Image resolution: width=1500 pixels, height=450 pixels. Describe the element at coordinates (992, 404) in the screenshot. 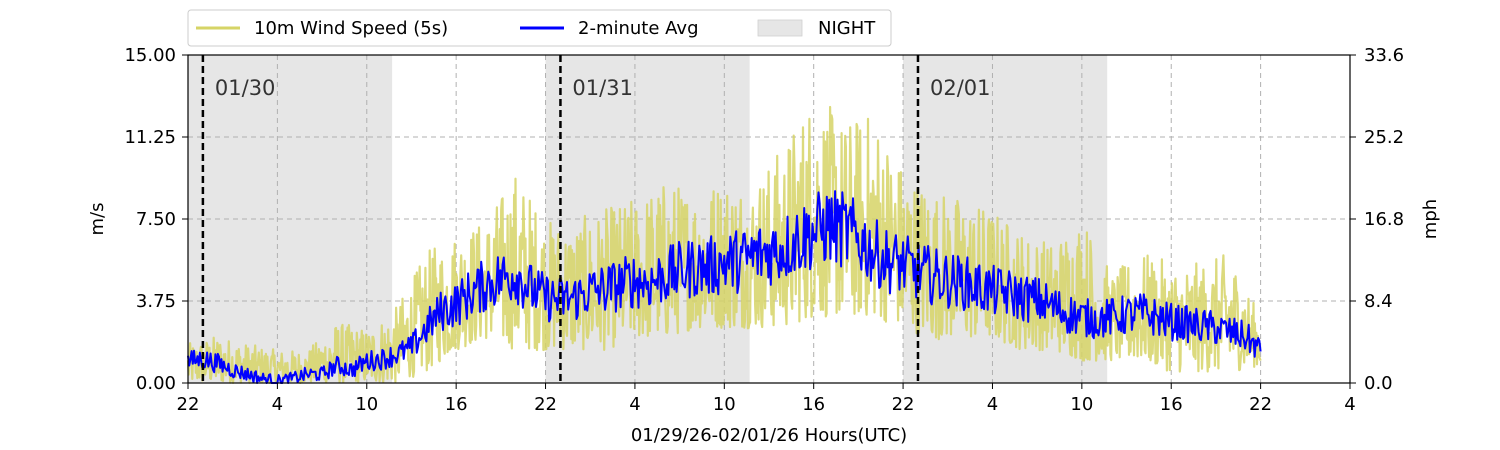

I see `x-tick-label-9: 4` at that location.